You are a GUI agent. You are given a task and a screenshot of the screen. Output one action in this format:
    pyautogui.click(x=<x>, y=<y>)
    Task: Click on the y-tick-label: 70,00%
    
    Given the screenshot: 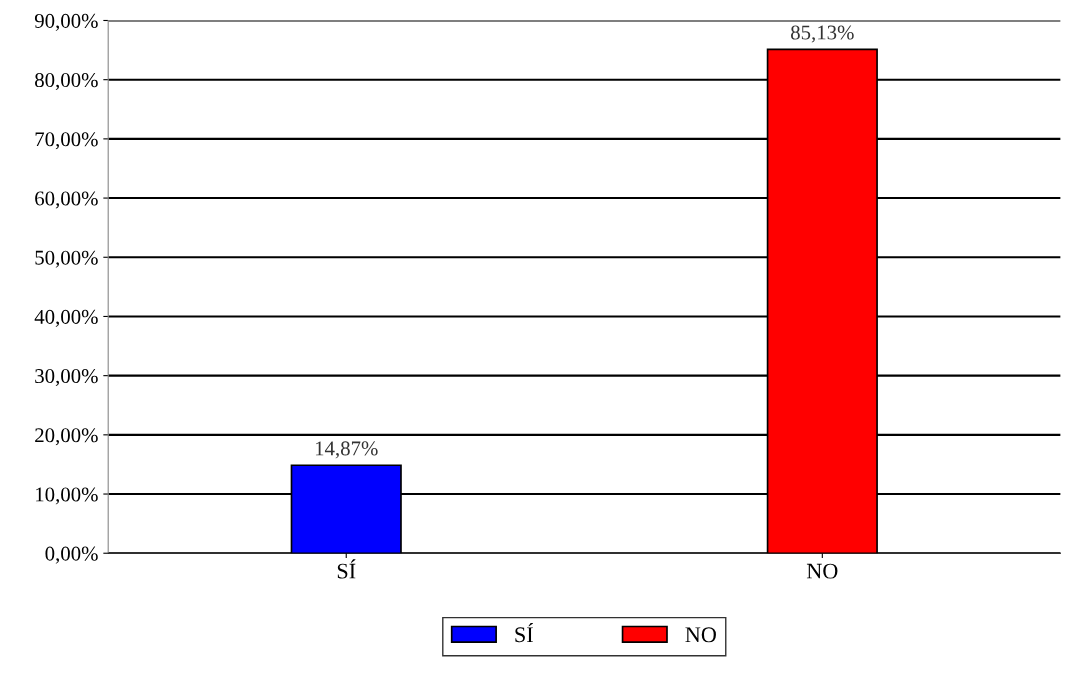 What is the action you would take?
    pyautogui.click(x=66, y=141)
    